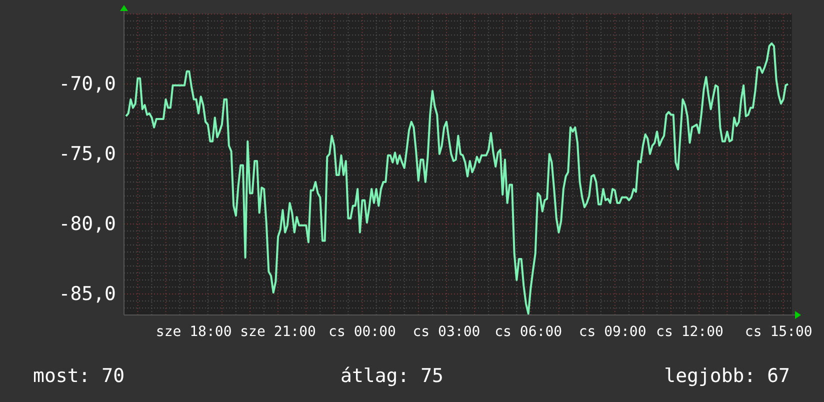  Describe the element at coordinates (79, 376) in the screenshot. I see `text: most: 70` at that location.